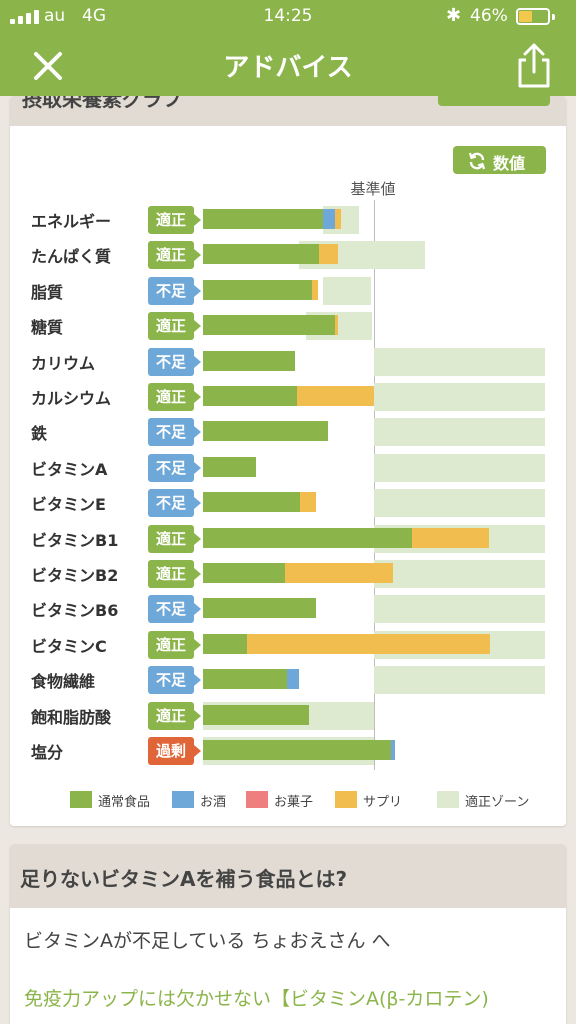 The height and width of the screenshot is (1024, 576). What do you see at coordinates (71, 398) in the screenshot?
I see `nutrient-name: カルシウム` at bounding box center [71, 398].